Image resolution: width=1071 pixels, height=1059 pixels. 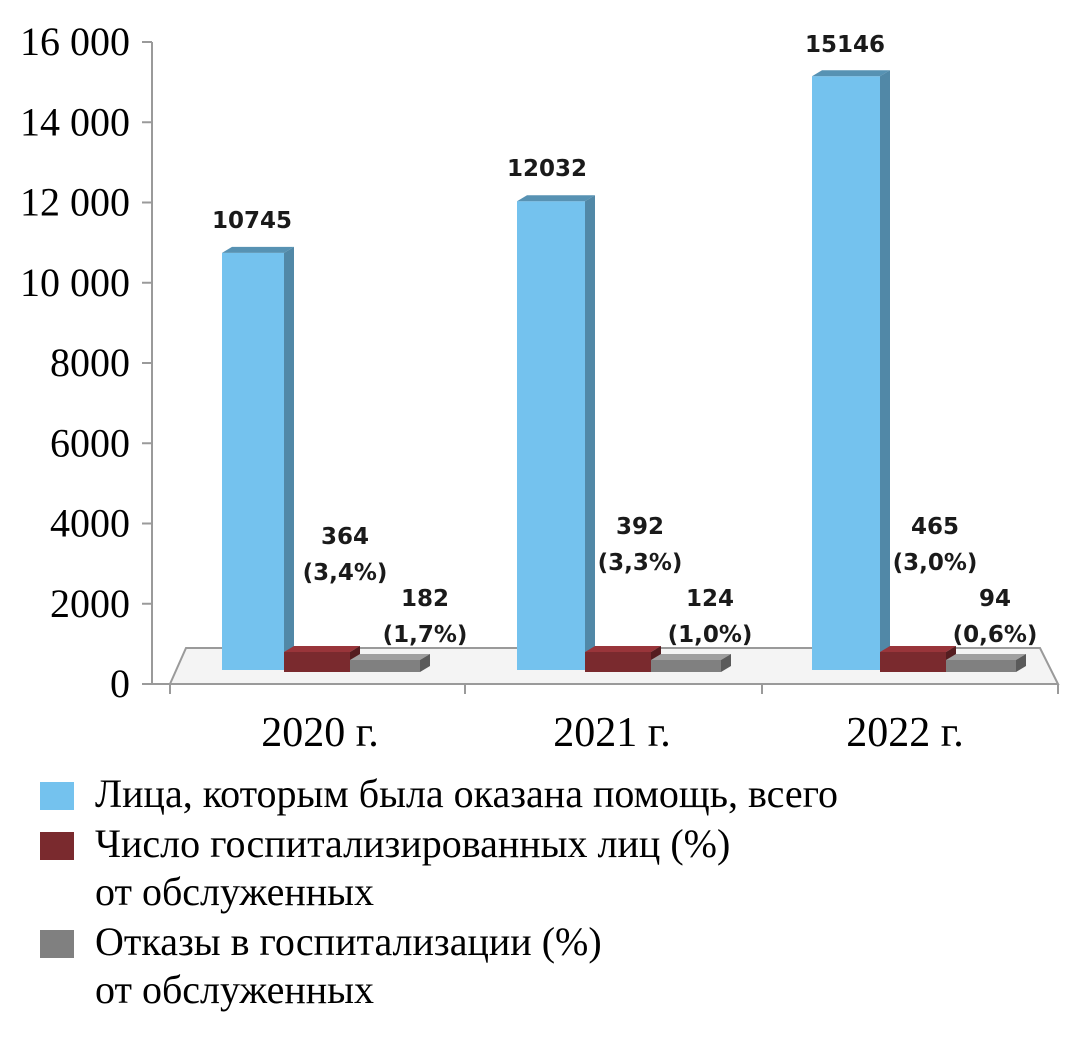 What do you see at coordinates (345, 573) in the screenshot?
I see `data-label-hospitalized: (3,4%)` at bounding box center [345, 573].